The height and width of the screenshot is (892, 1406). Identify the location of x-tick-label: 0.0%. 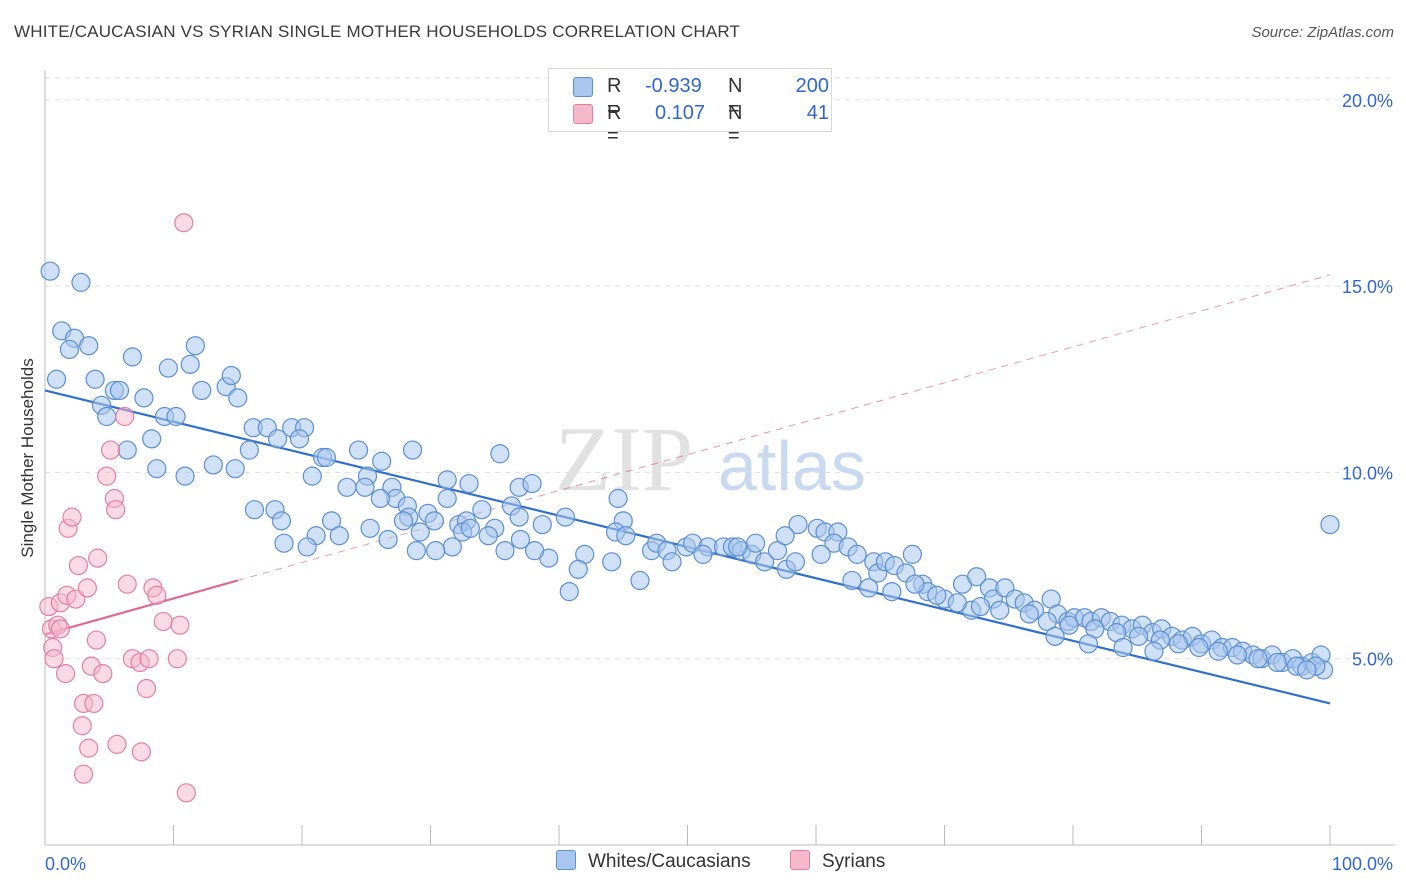
(65, 864).